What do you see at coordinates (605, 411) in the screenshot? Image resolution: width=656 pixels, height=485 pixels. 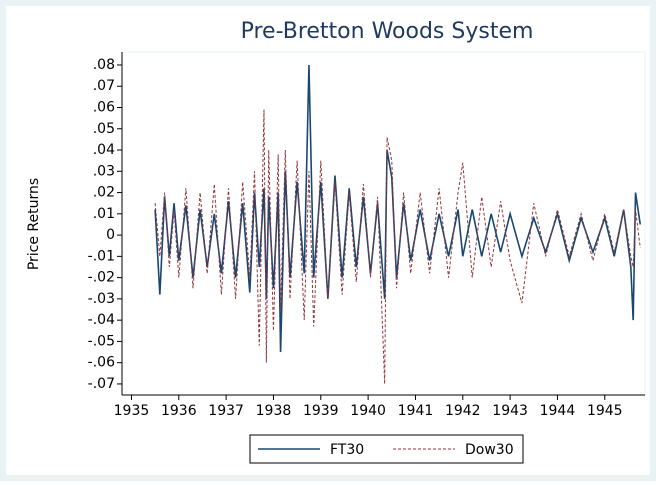 I see `x-tick-label: 1945` at bounding box center [605, 411].